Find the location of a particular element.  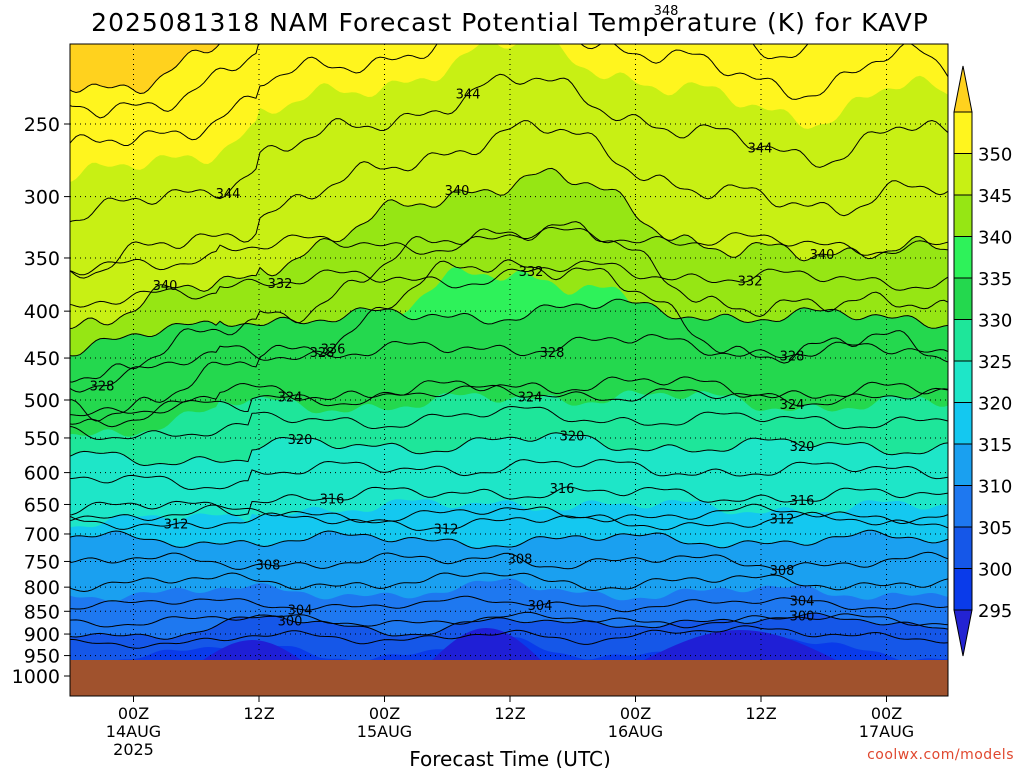

contour-label: 348 is located at coordinates (666, 11).